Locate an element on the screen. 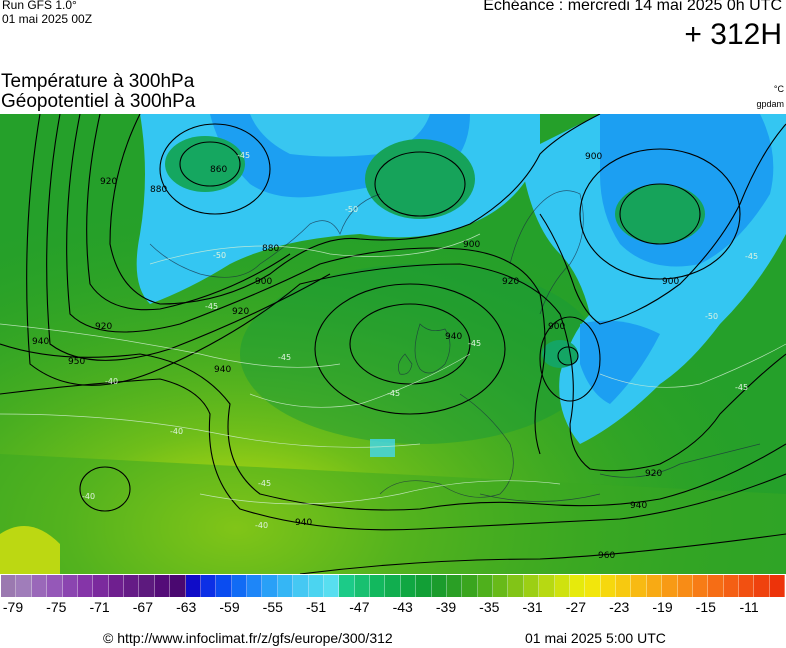 Image resolution: width=786 pixels, height=648 pixels. colorbar-tick-label: -79 is located at coordinates (13, 607).